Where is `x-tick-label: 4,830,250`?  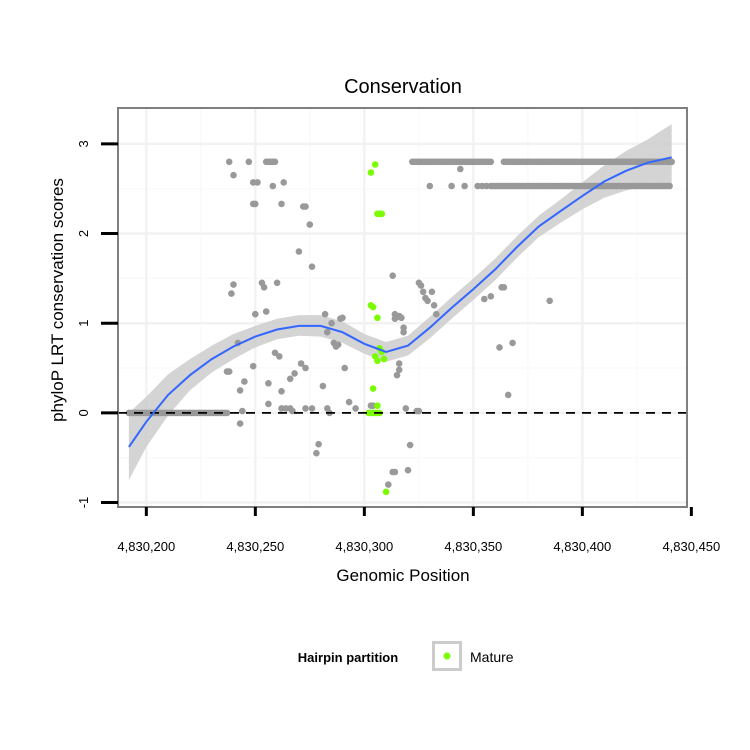 x-tick-label: 4,830,250 is located at coordinates (255, 546).